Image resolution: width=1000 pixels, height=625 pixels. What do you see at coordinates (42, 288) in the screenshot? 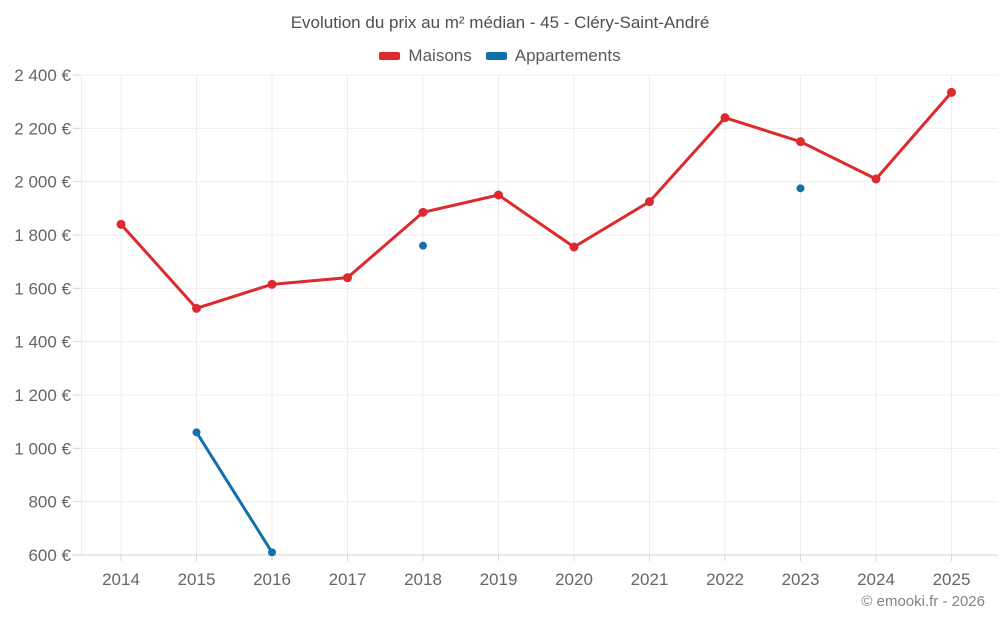
I see `y-axis-label: 1 600 €` at bounding box center [42, 288].